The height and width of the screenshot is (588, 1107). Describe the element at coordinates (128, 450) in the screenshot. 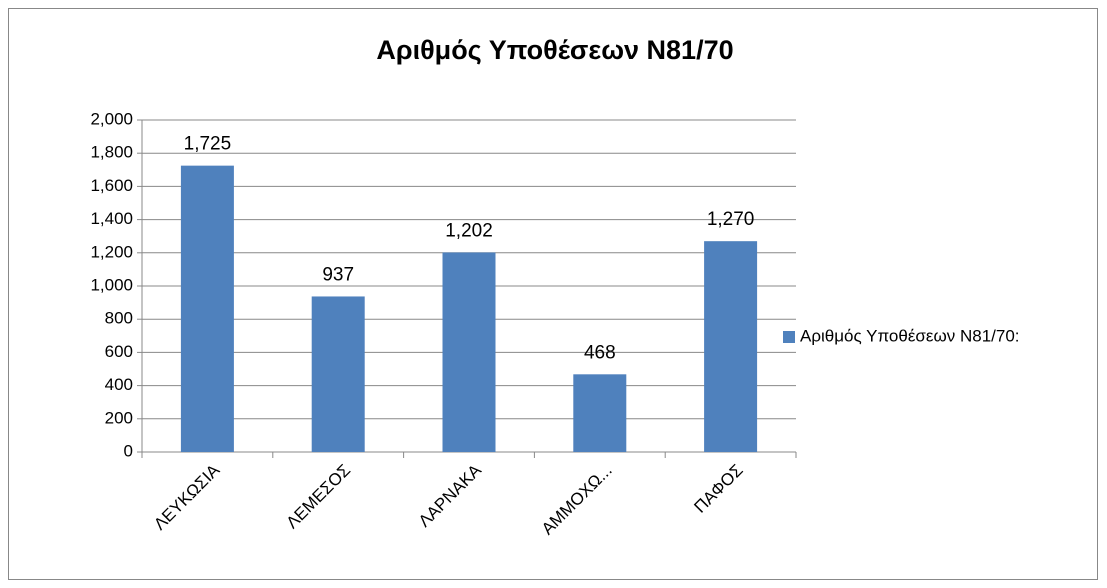

I see `y-tick-label: 0` at that location.